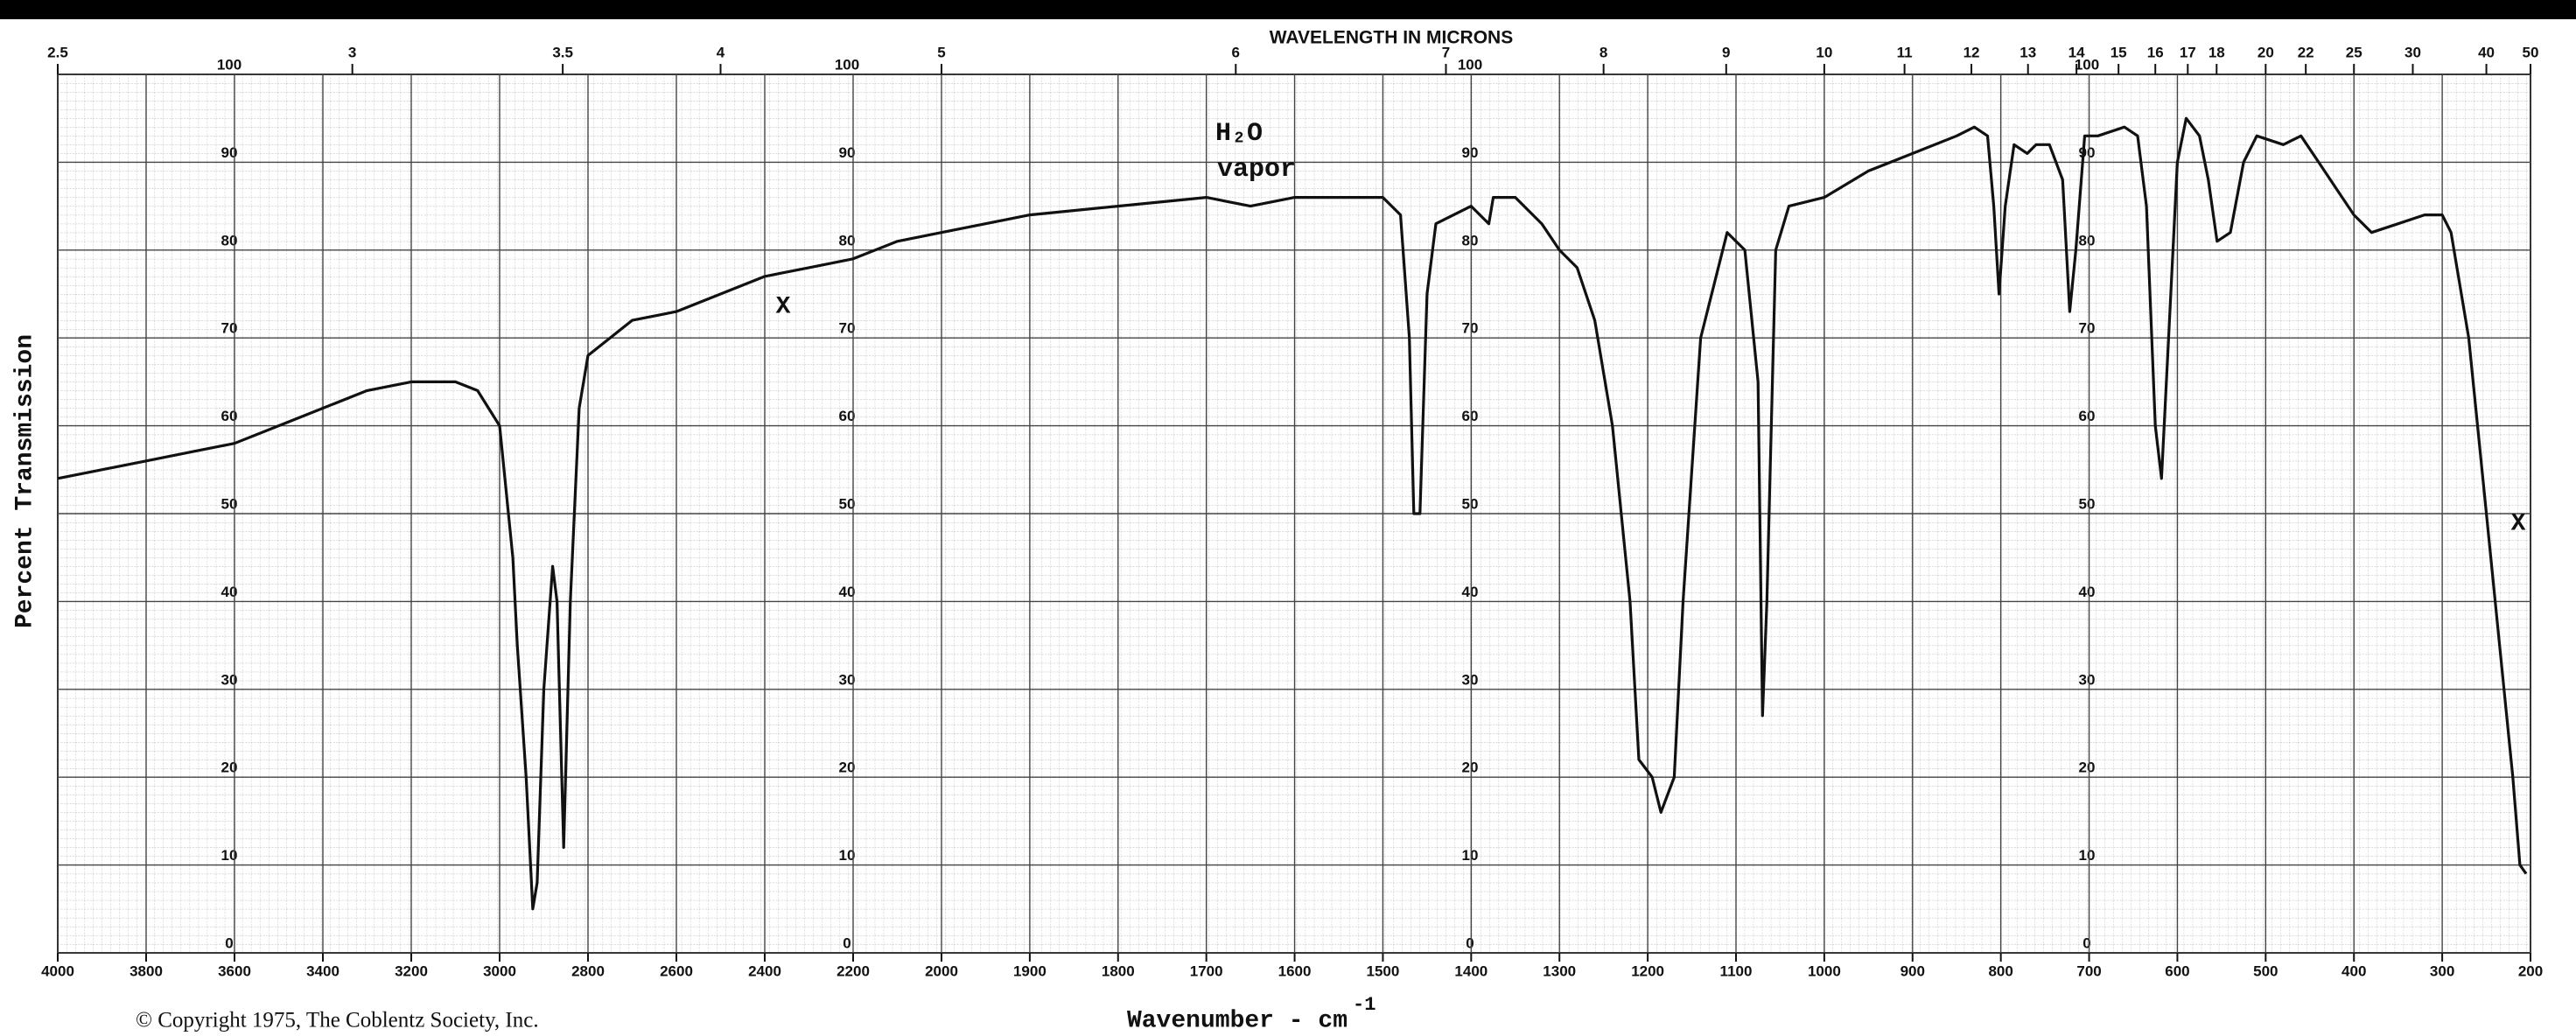 The height and width of the screenshot is (1036, 2576). What do you see at coordinates (1256, 170) in the screenshot?
I see `annotation: vapor` at bounding box center [1256, 170].